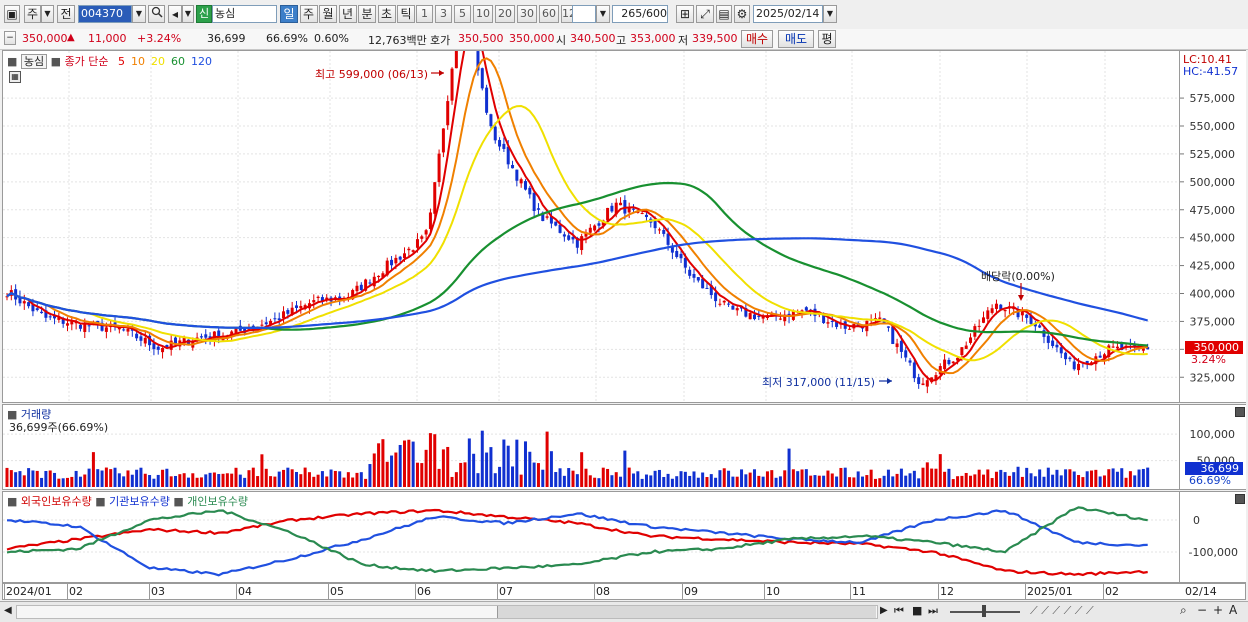 This screenshot has width=1248, height=622. What do you see at coordinates (158, 61) in the screenshot?
I see `ma-legend-20: 20` at bounding box center [158, 61].